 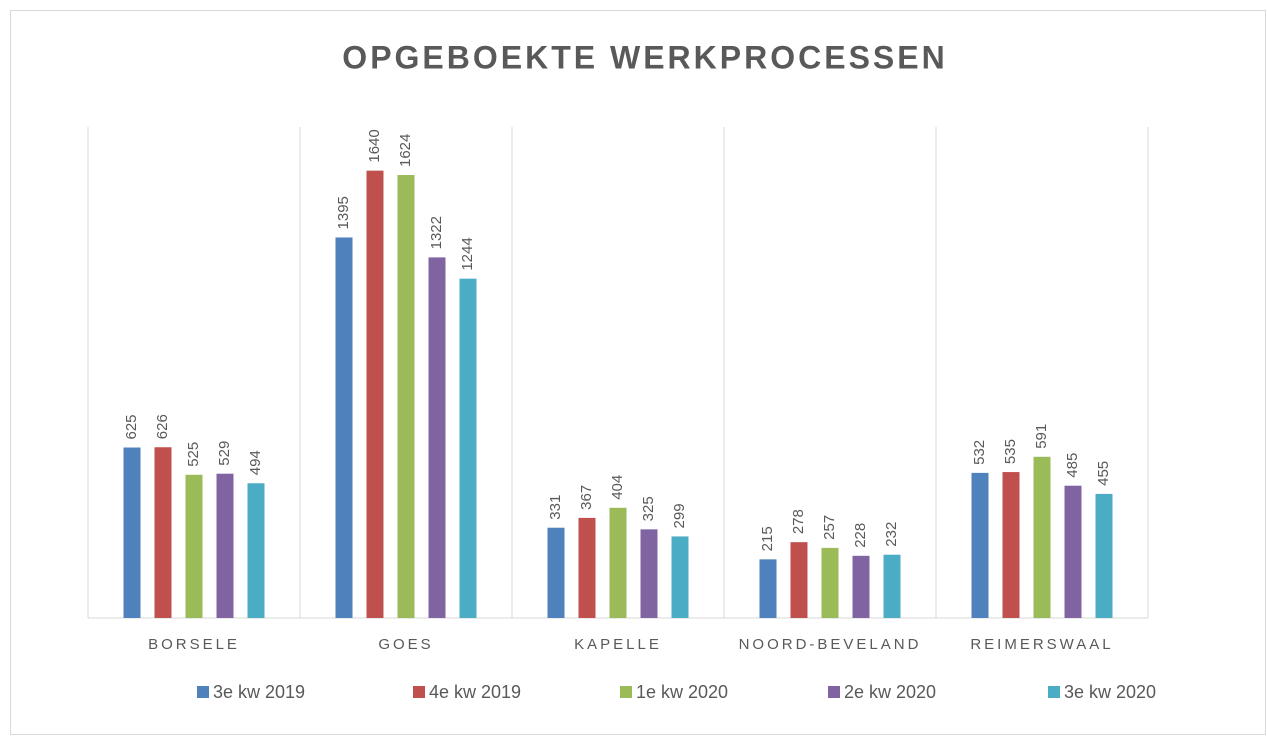 What do you see at coordinates (1041, 644) in the screenshot?
I see `x-tick-label: REIMERSWAAL` at bounding box center [1041, 644].